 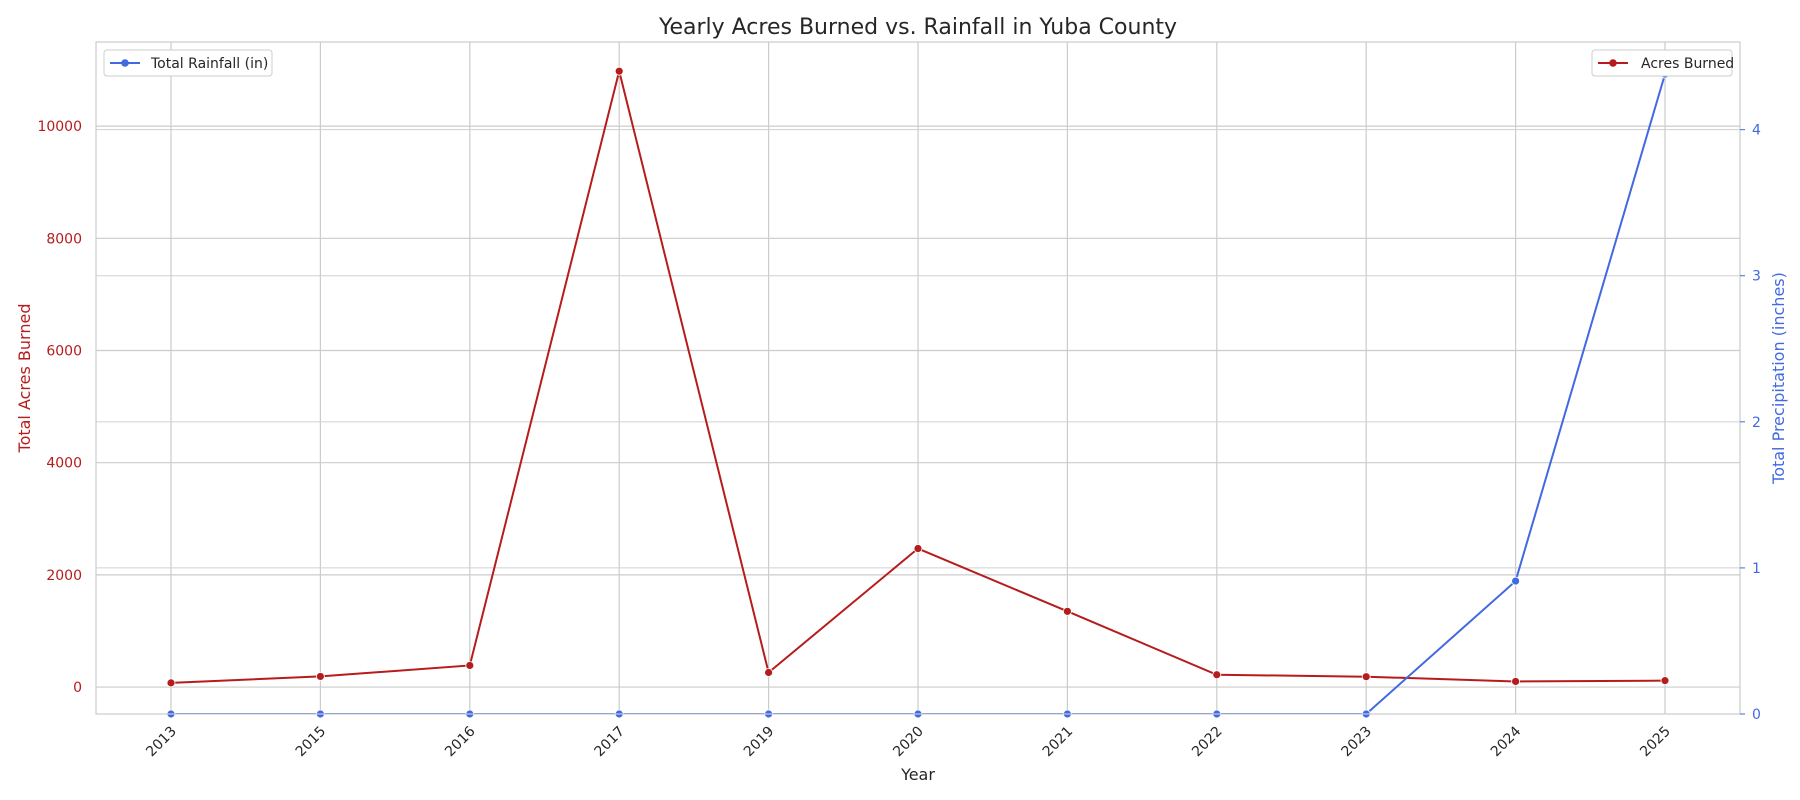 What do you see at coordinates (917, 774) in the screenshot?
I see `x-axis-label: Year` at bounding box center [917, 774].